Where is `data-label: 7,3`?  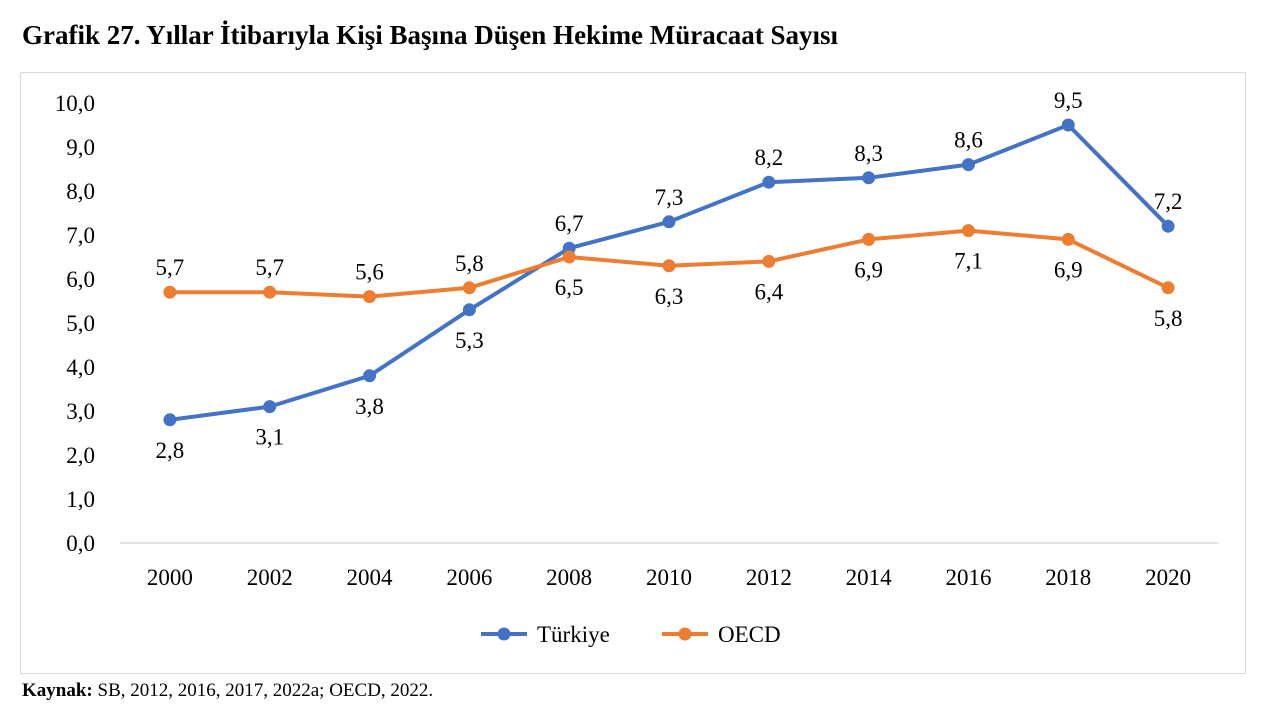 data-label: 7,3 is located at coordinates (669, 197).